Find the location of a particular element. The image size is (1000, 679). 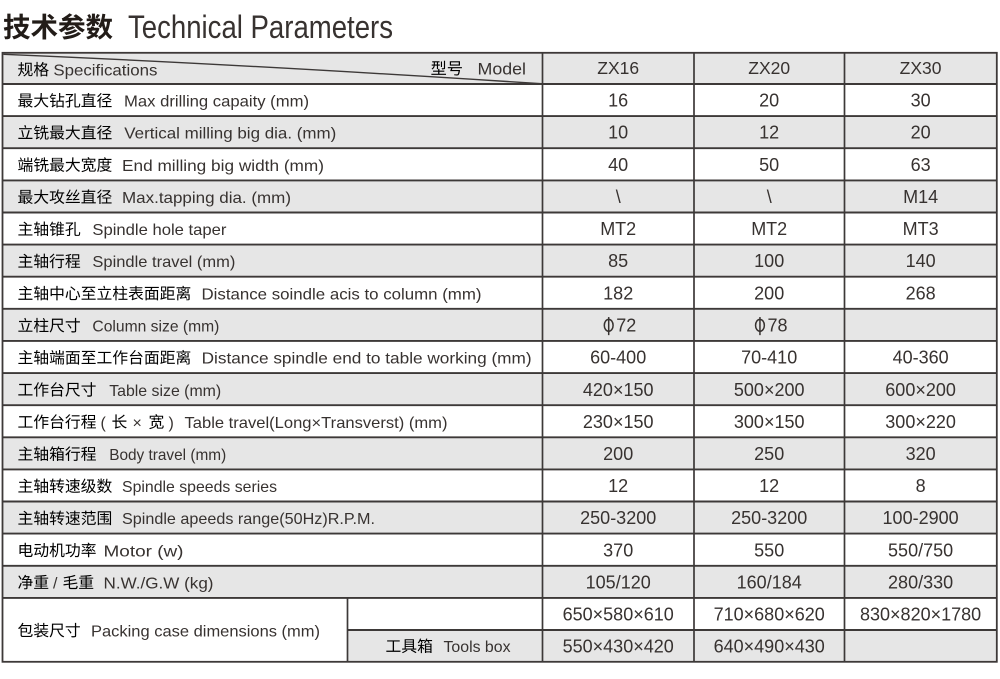

svg-text: Vertical milling big dia. (mm) is located at coordinates (230, 134).